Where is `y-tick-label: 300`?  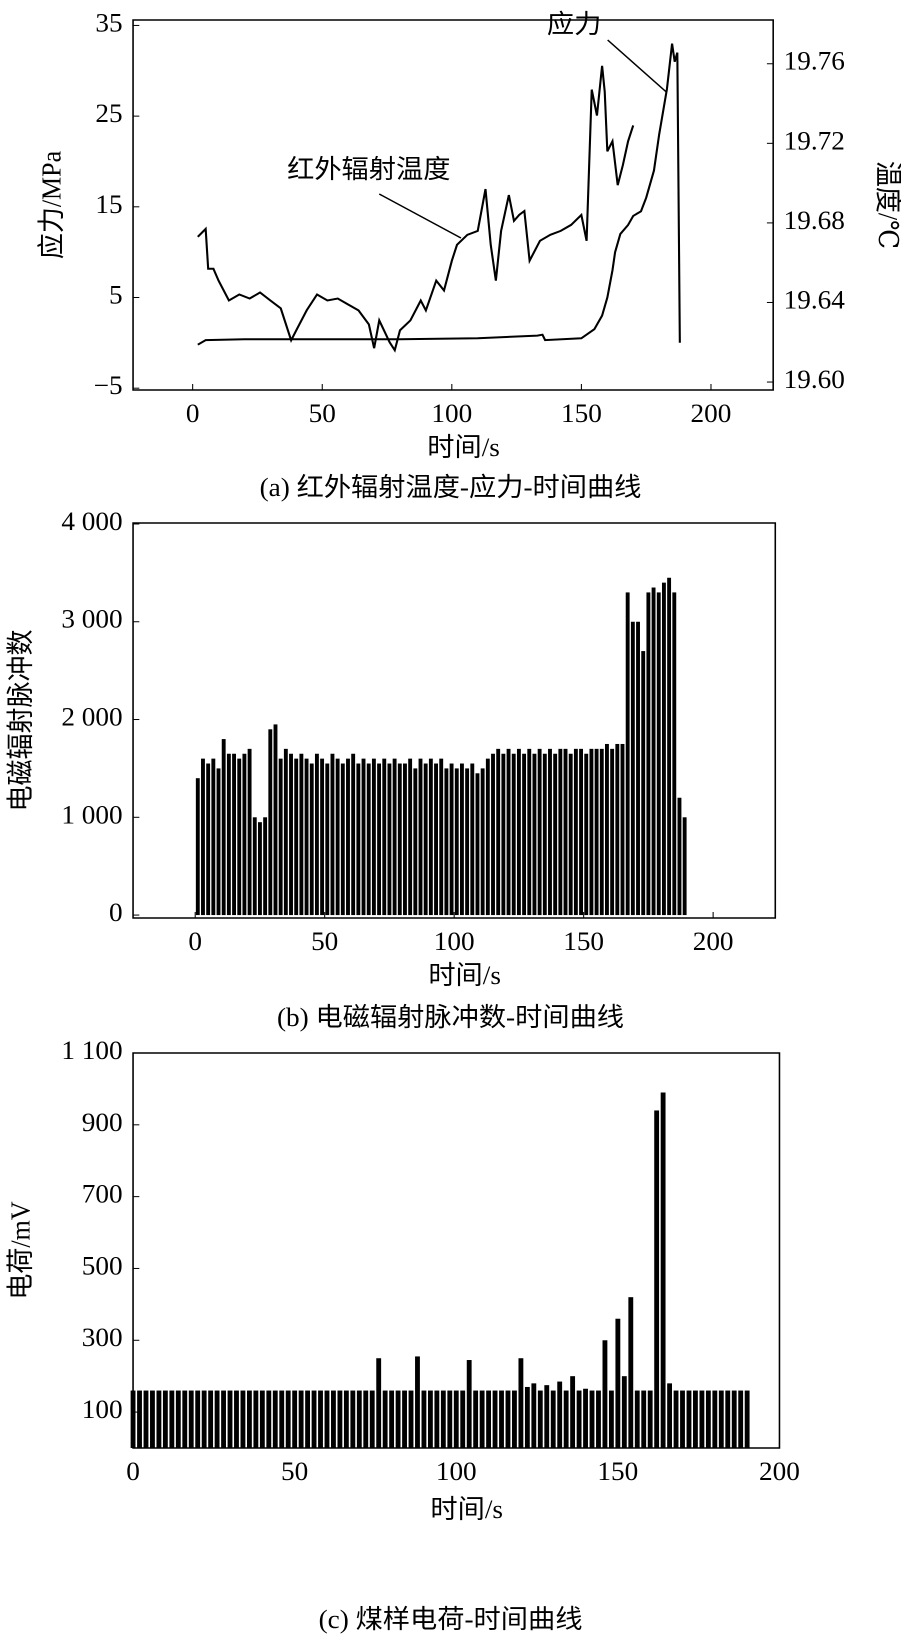 y-tick-label: 300 is located at coordinates (102, 1337).